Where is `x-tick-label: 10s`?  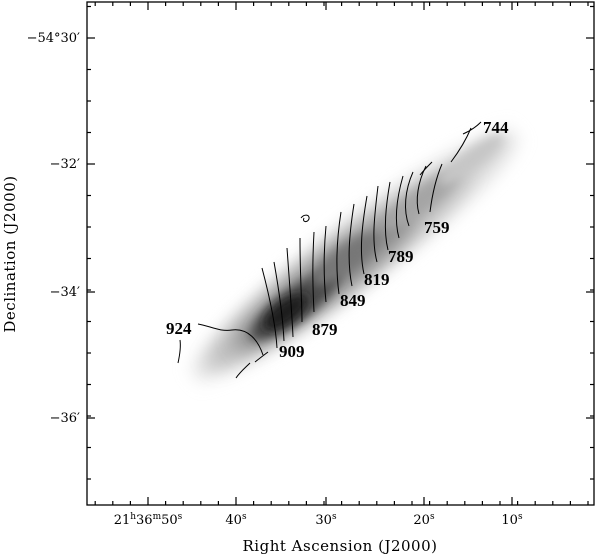
x-tick-label: 10s is located at coordinates (512, 520).